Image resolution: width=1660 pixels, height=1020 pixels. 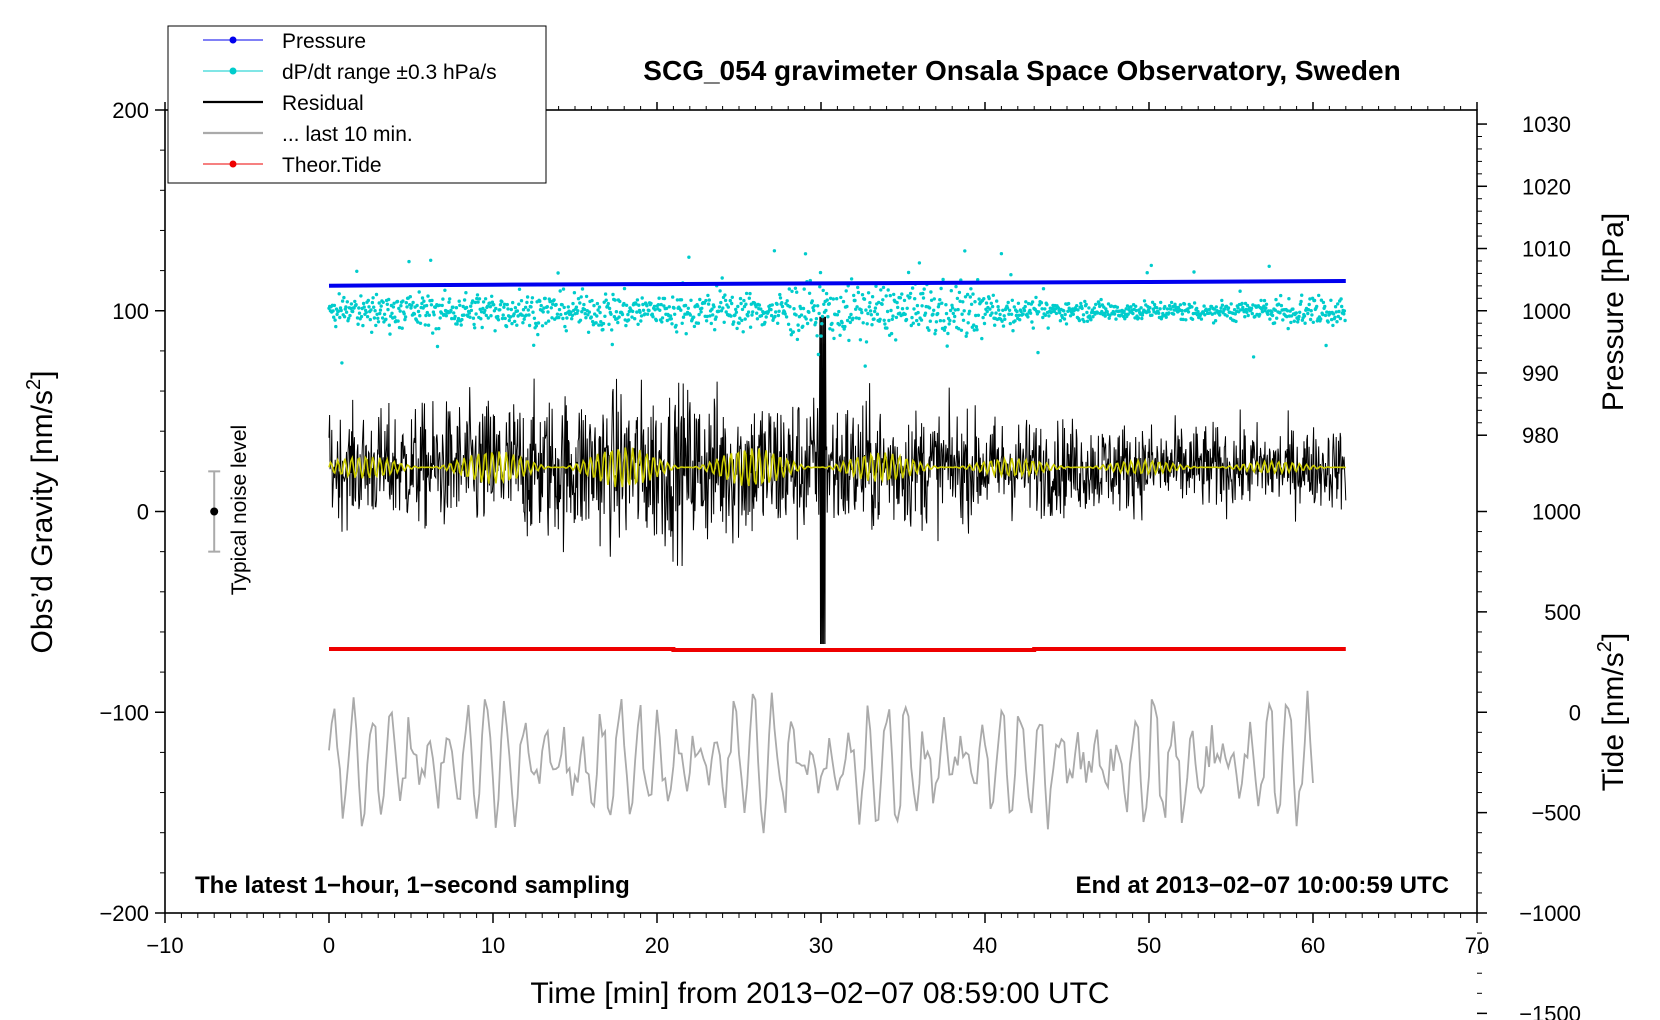 What do you see at coordinates (214, 511) in the screenshot?
I see `noise-bar` at bounding box center [214, 511].